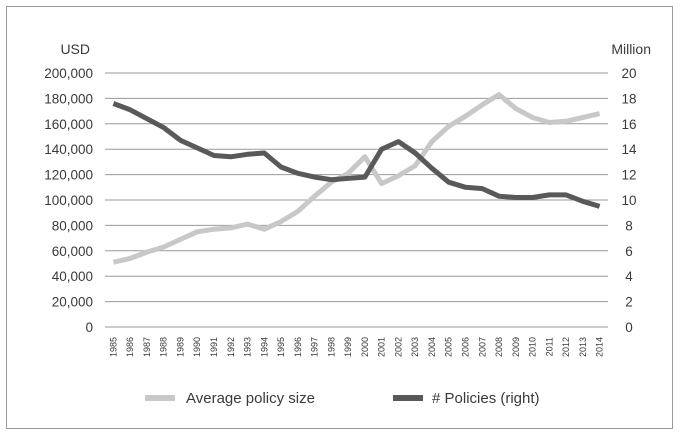 The width and height of the screenshot is (680, 435). What do you see at coordinates (628, 73) in the screenshot?
I see `right-tick-label: 20` at bounding box center [628, 73].